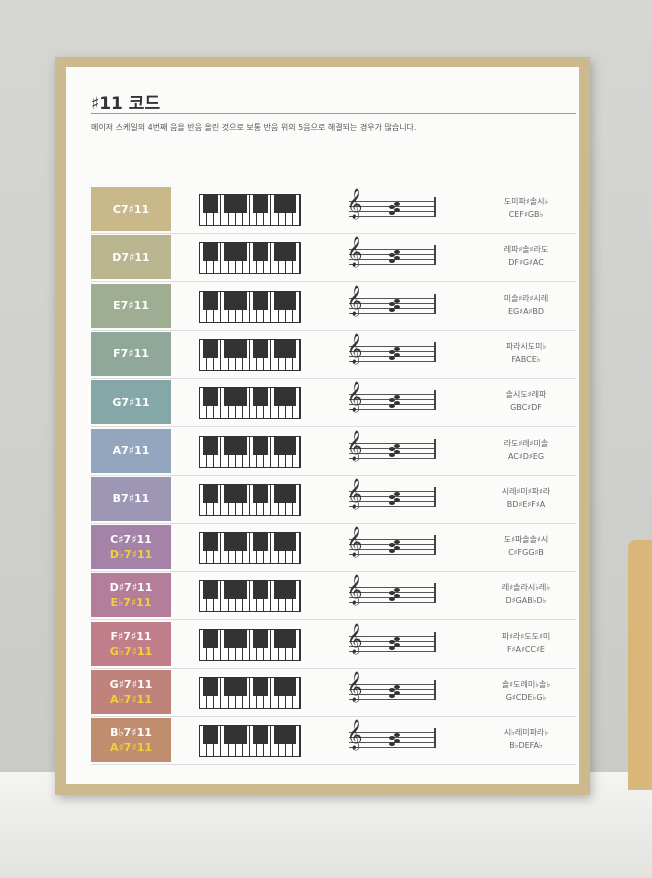 The height and width of the screenshot is (878, 652). Describe the element at coordinates (526, 746) in the screenshot. I see `notes-letters: B♭DEFA♭` at that location.